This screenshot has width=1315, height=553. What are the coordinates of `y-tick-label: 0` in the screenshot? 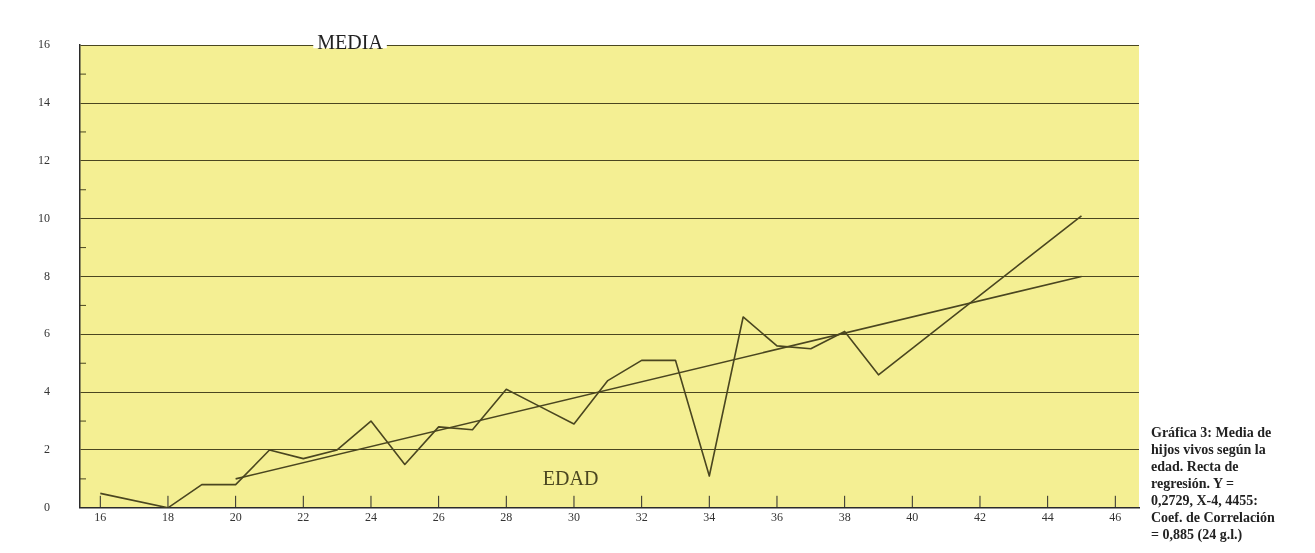 It's located at (47, 506).